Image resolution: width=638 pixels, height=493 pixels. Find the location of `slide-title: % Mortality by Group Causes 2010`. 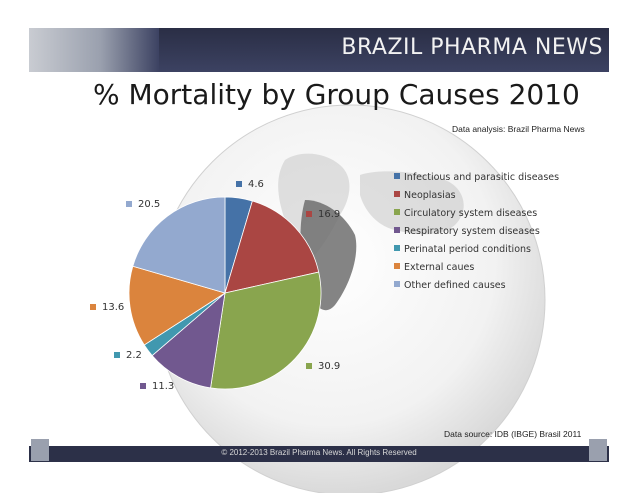

slide-title: % Mortality by Group Causes 2010 is located at coordinates (336, 94).